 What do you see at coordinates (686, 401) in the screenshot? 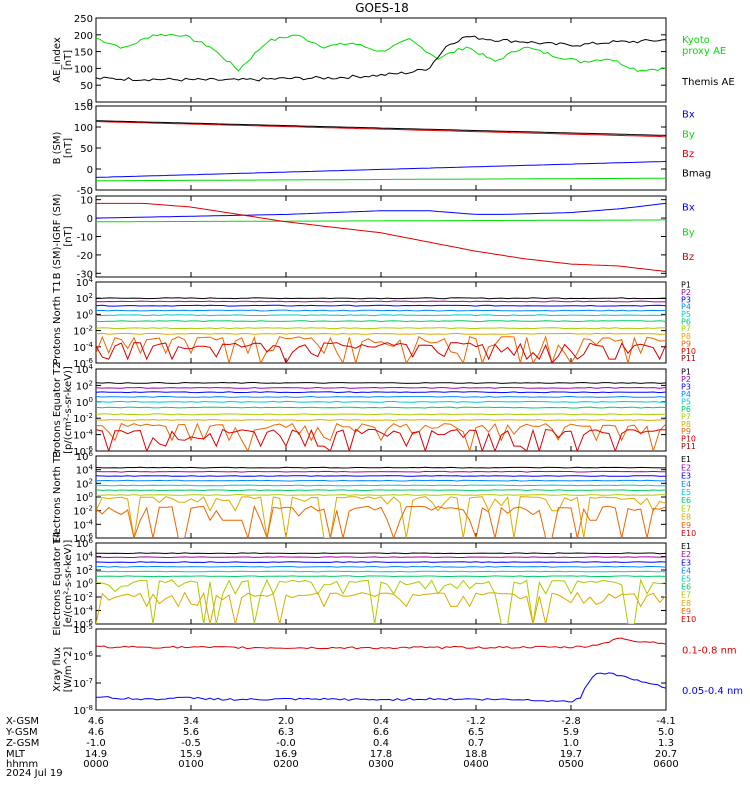
I see `legend-entry: P5` at bounding box center [686, 401].